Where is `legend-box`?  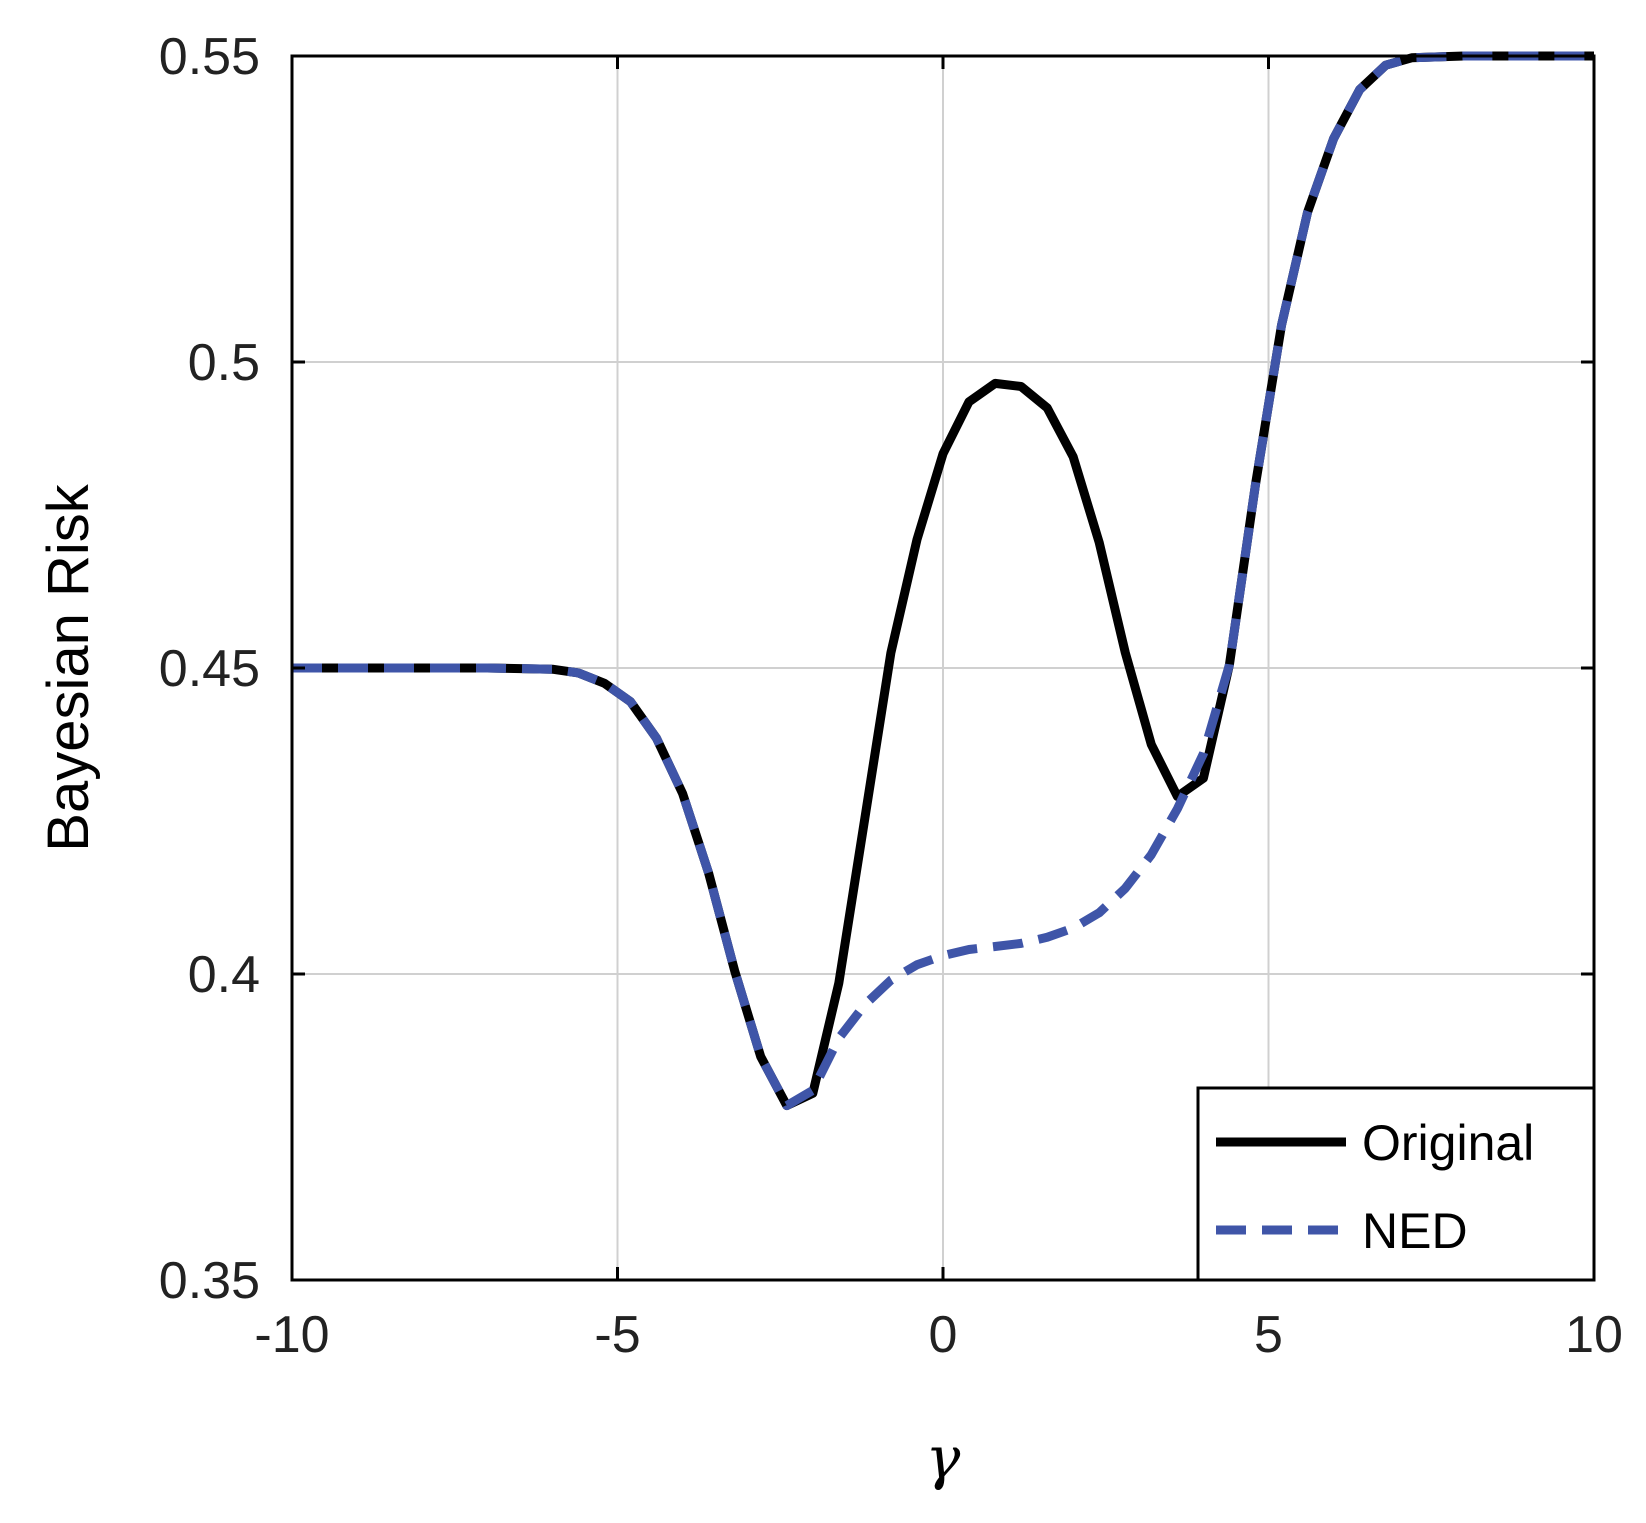 legend-box is located at coordinates (1396, 1184).